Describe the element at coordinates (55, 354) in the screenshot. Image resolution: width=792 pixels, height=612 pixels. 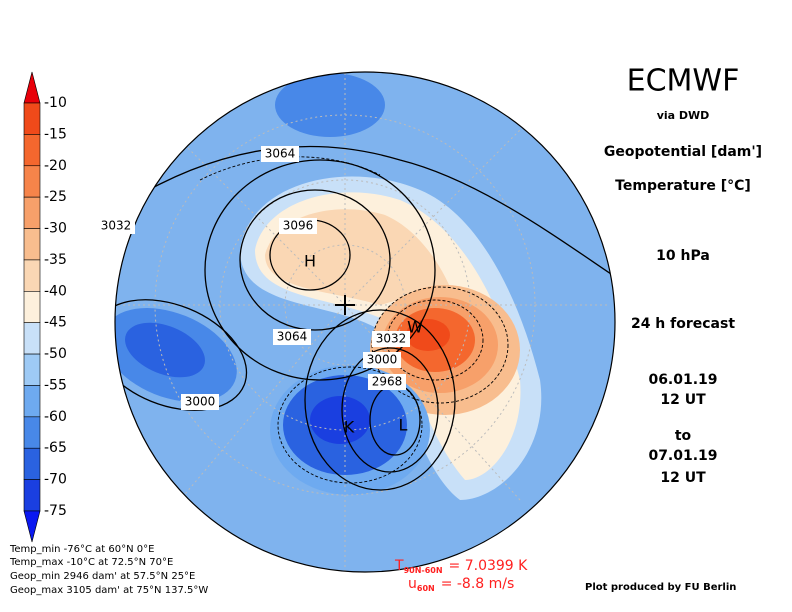
I see `colorbar-label: -50` at that location.